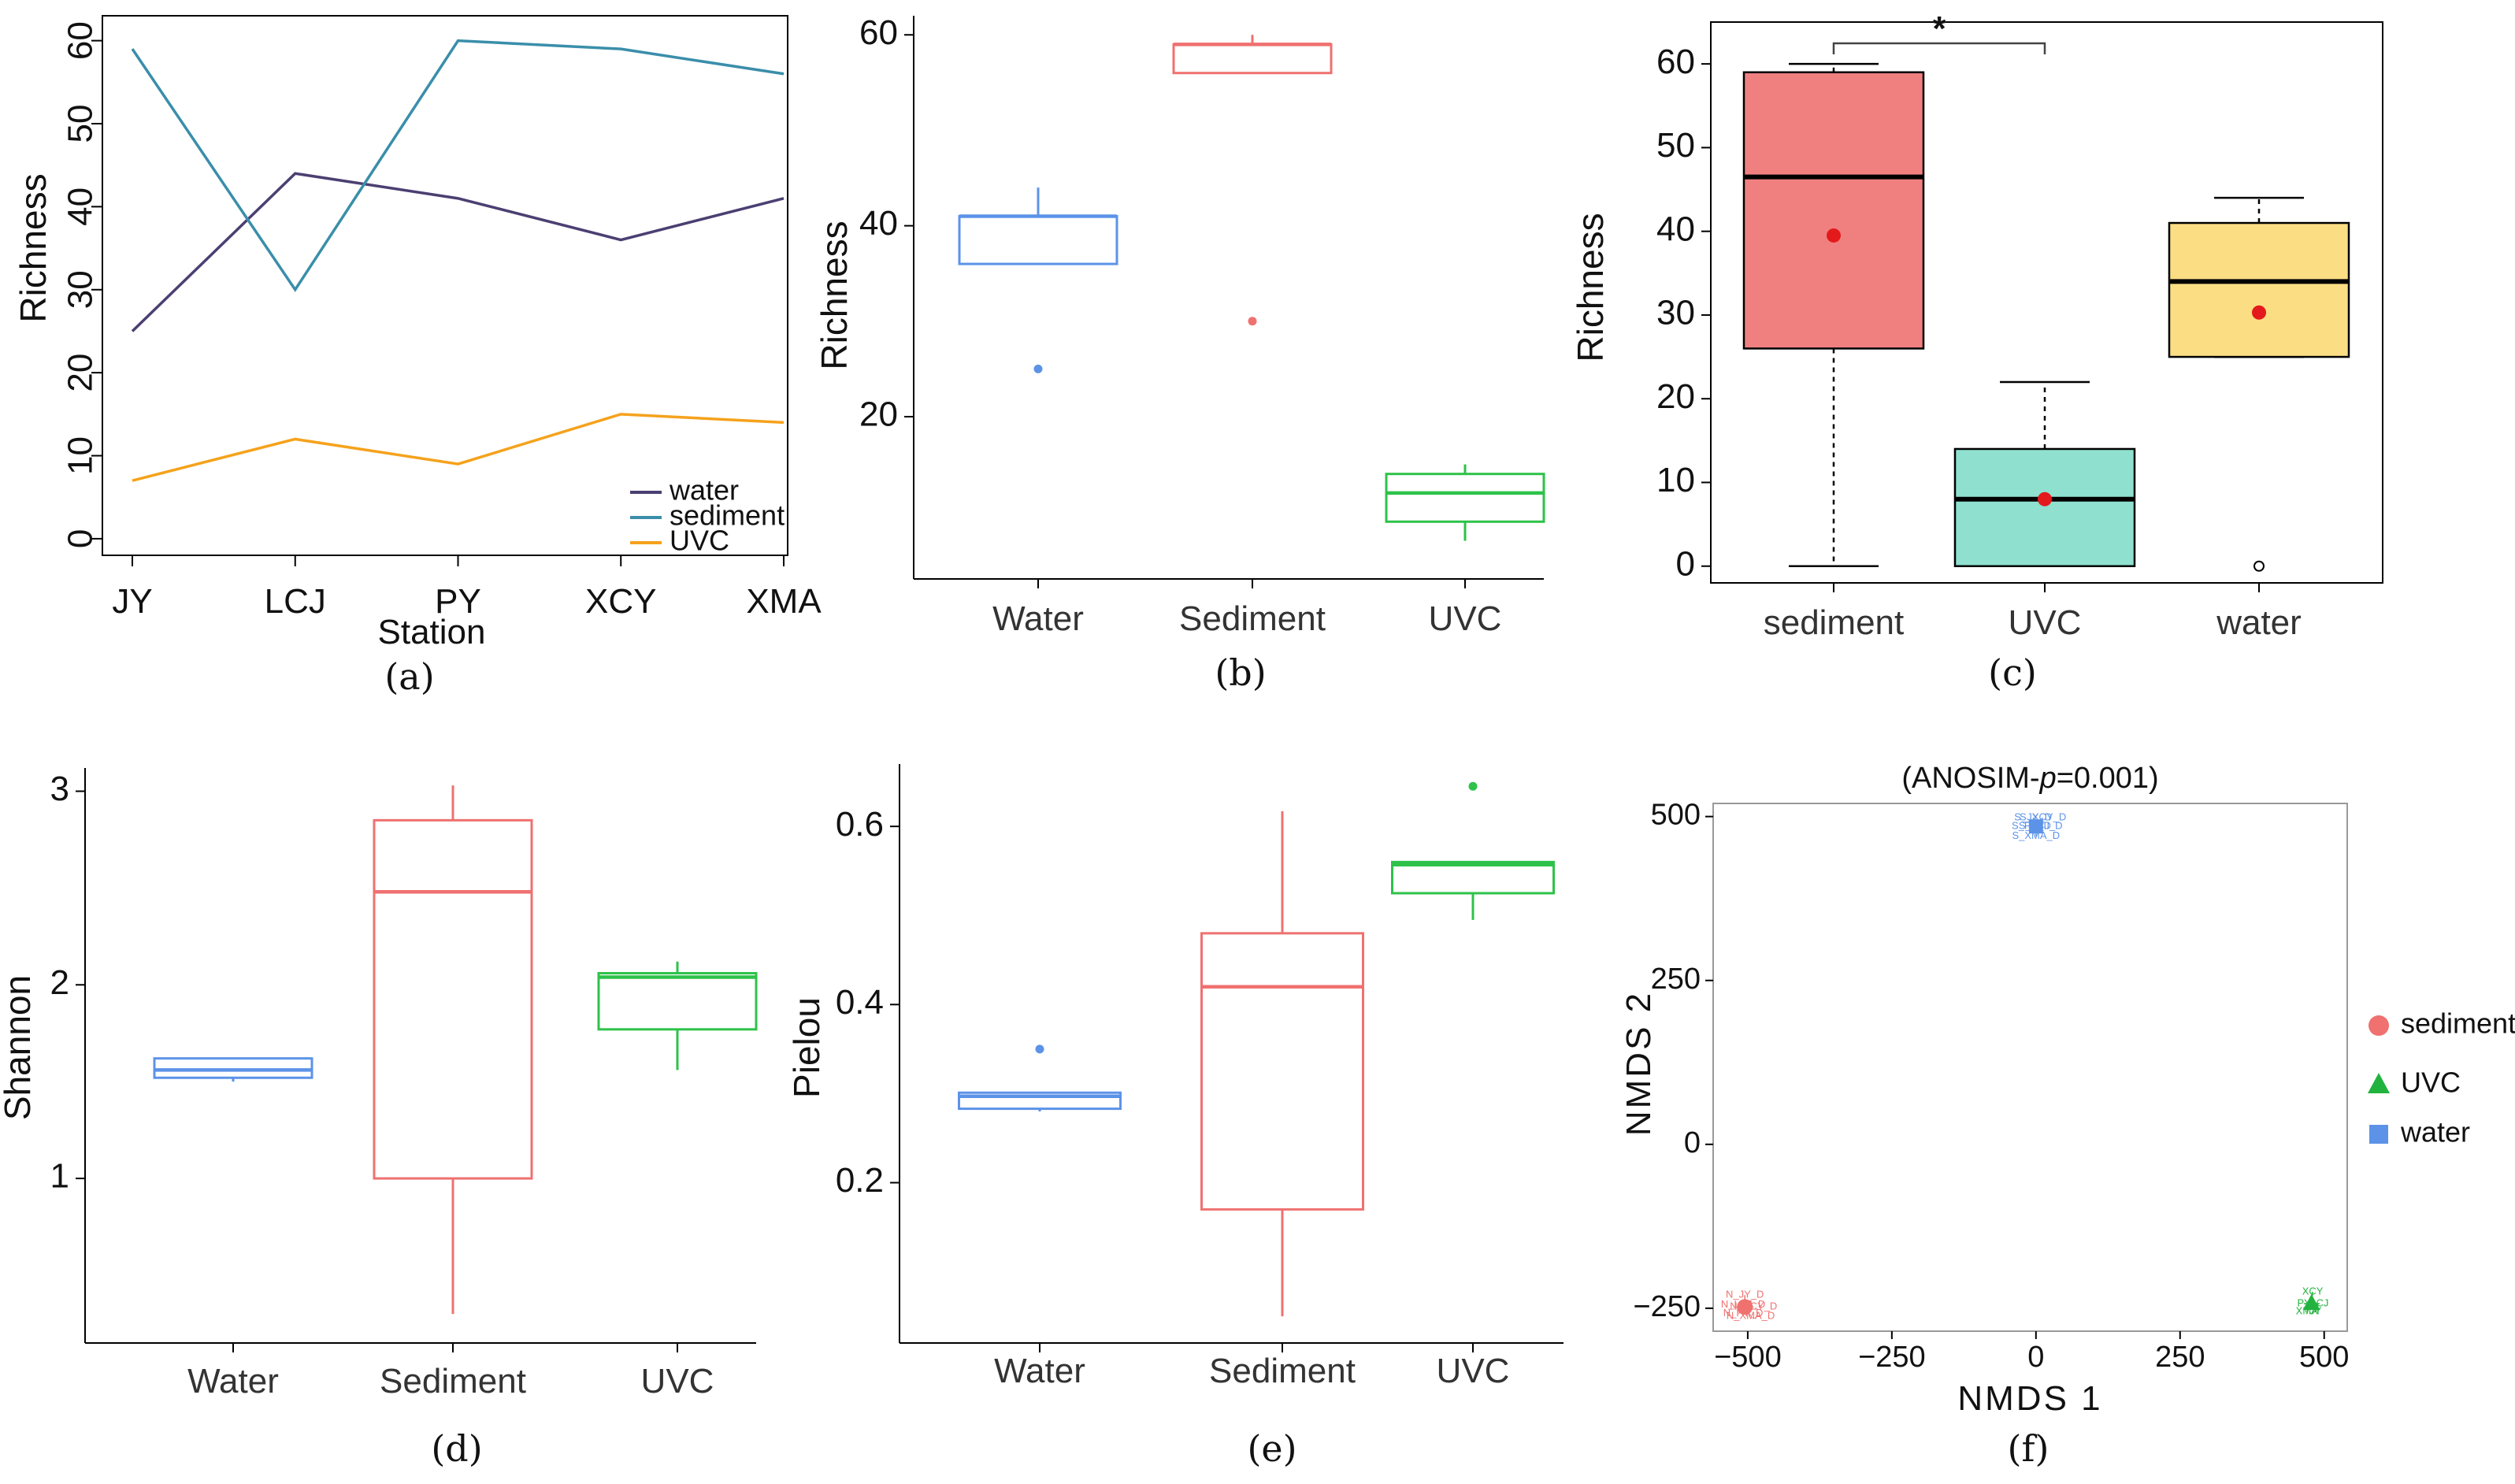  I want to click on significance-star: *, so click(1939, 28).